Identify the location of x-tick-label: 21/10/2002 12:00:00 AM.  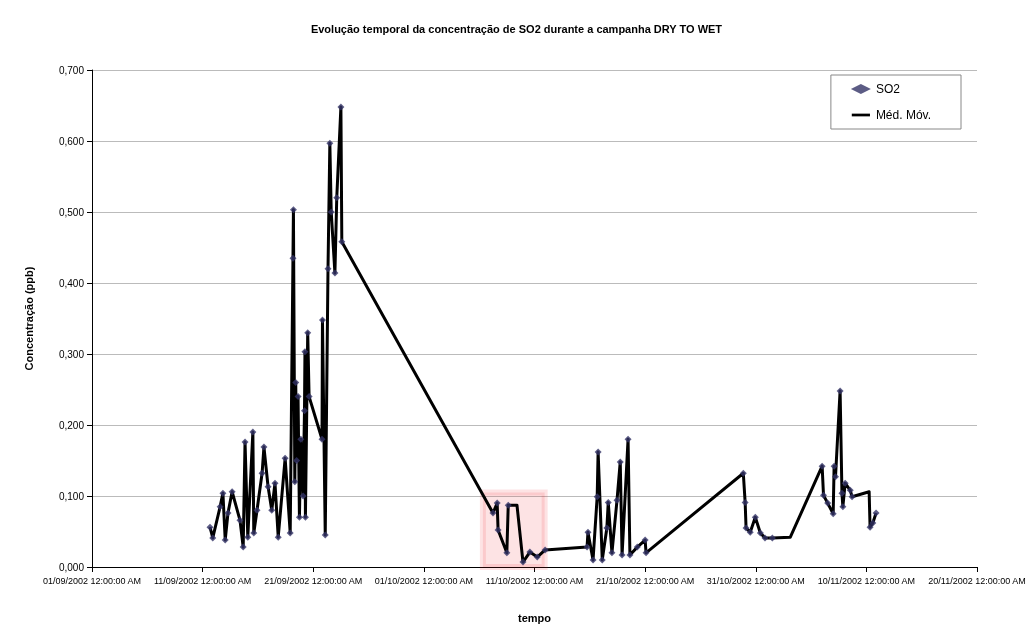
(645, 580).